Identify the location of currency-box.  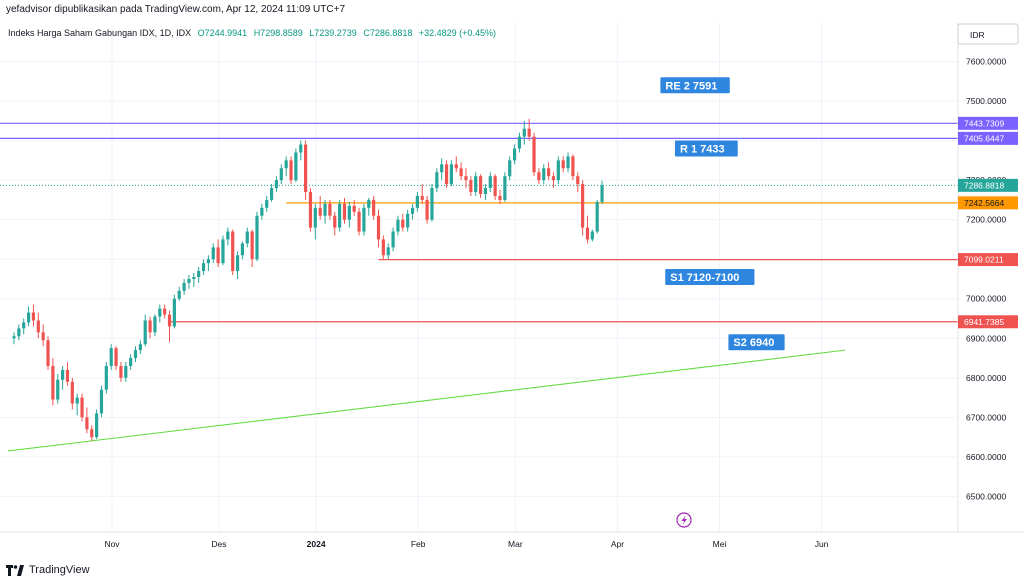
(988, 34).